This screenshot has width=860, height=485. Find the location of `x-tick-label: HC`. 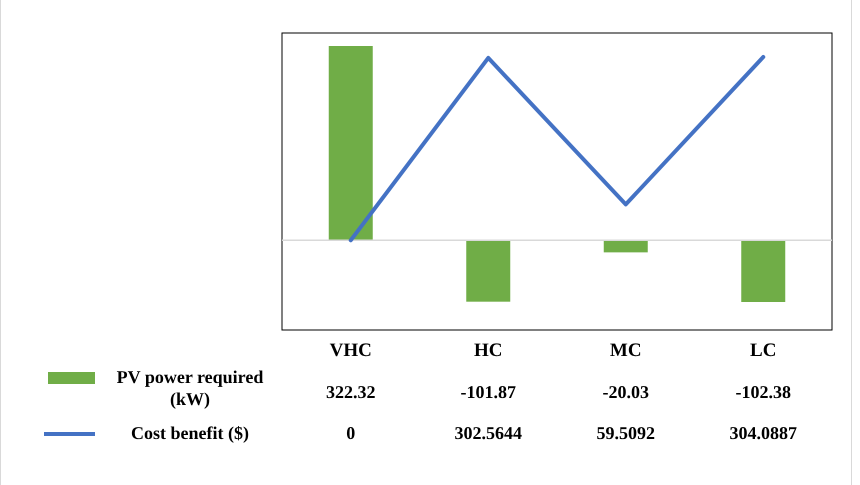

x-tick-label: HC is located at coordinates (488, 350).